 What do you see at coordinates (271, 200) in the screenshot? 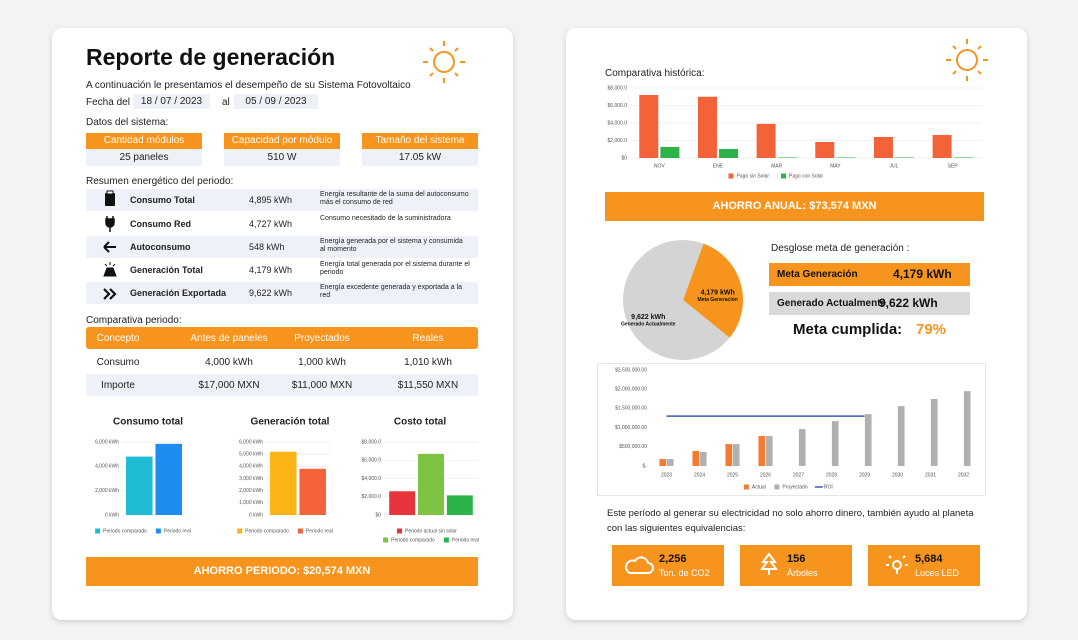
I see `summary-value: 4,895 kWh` at bounding box center [271, 200].